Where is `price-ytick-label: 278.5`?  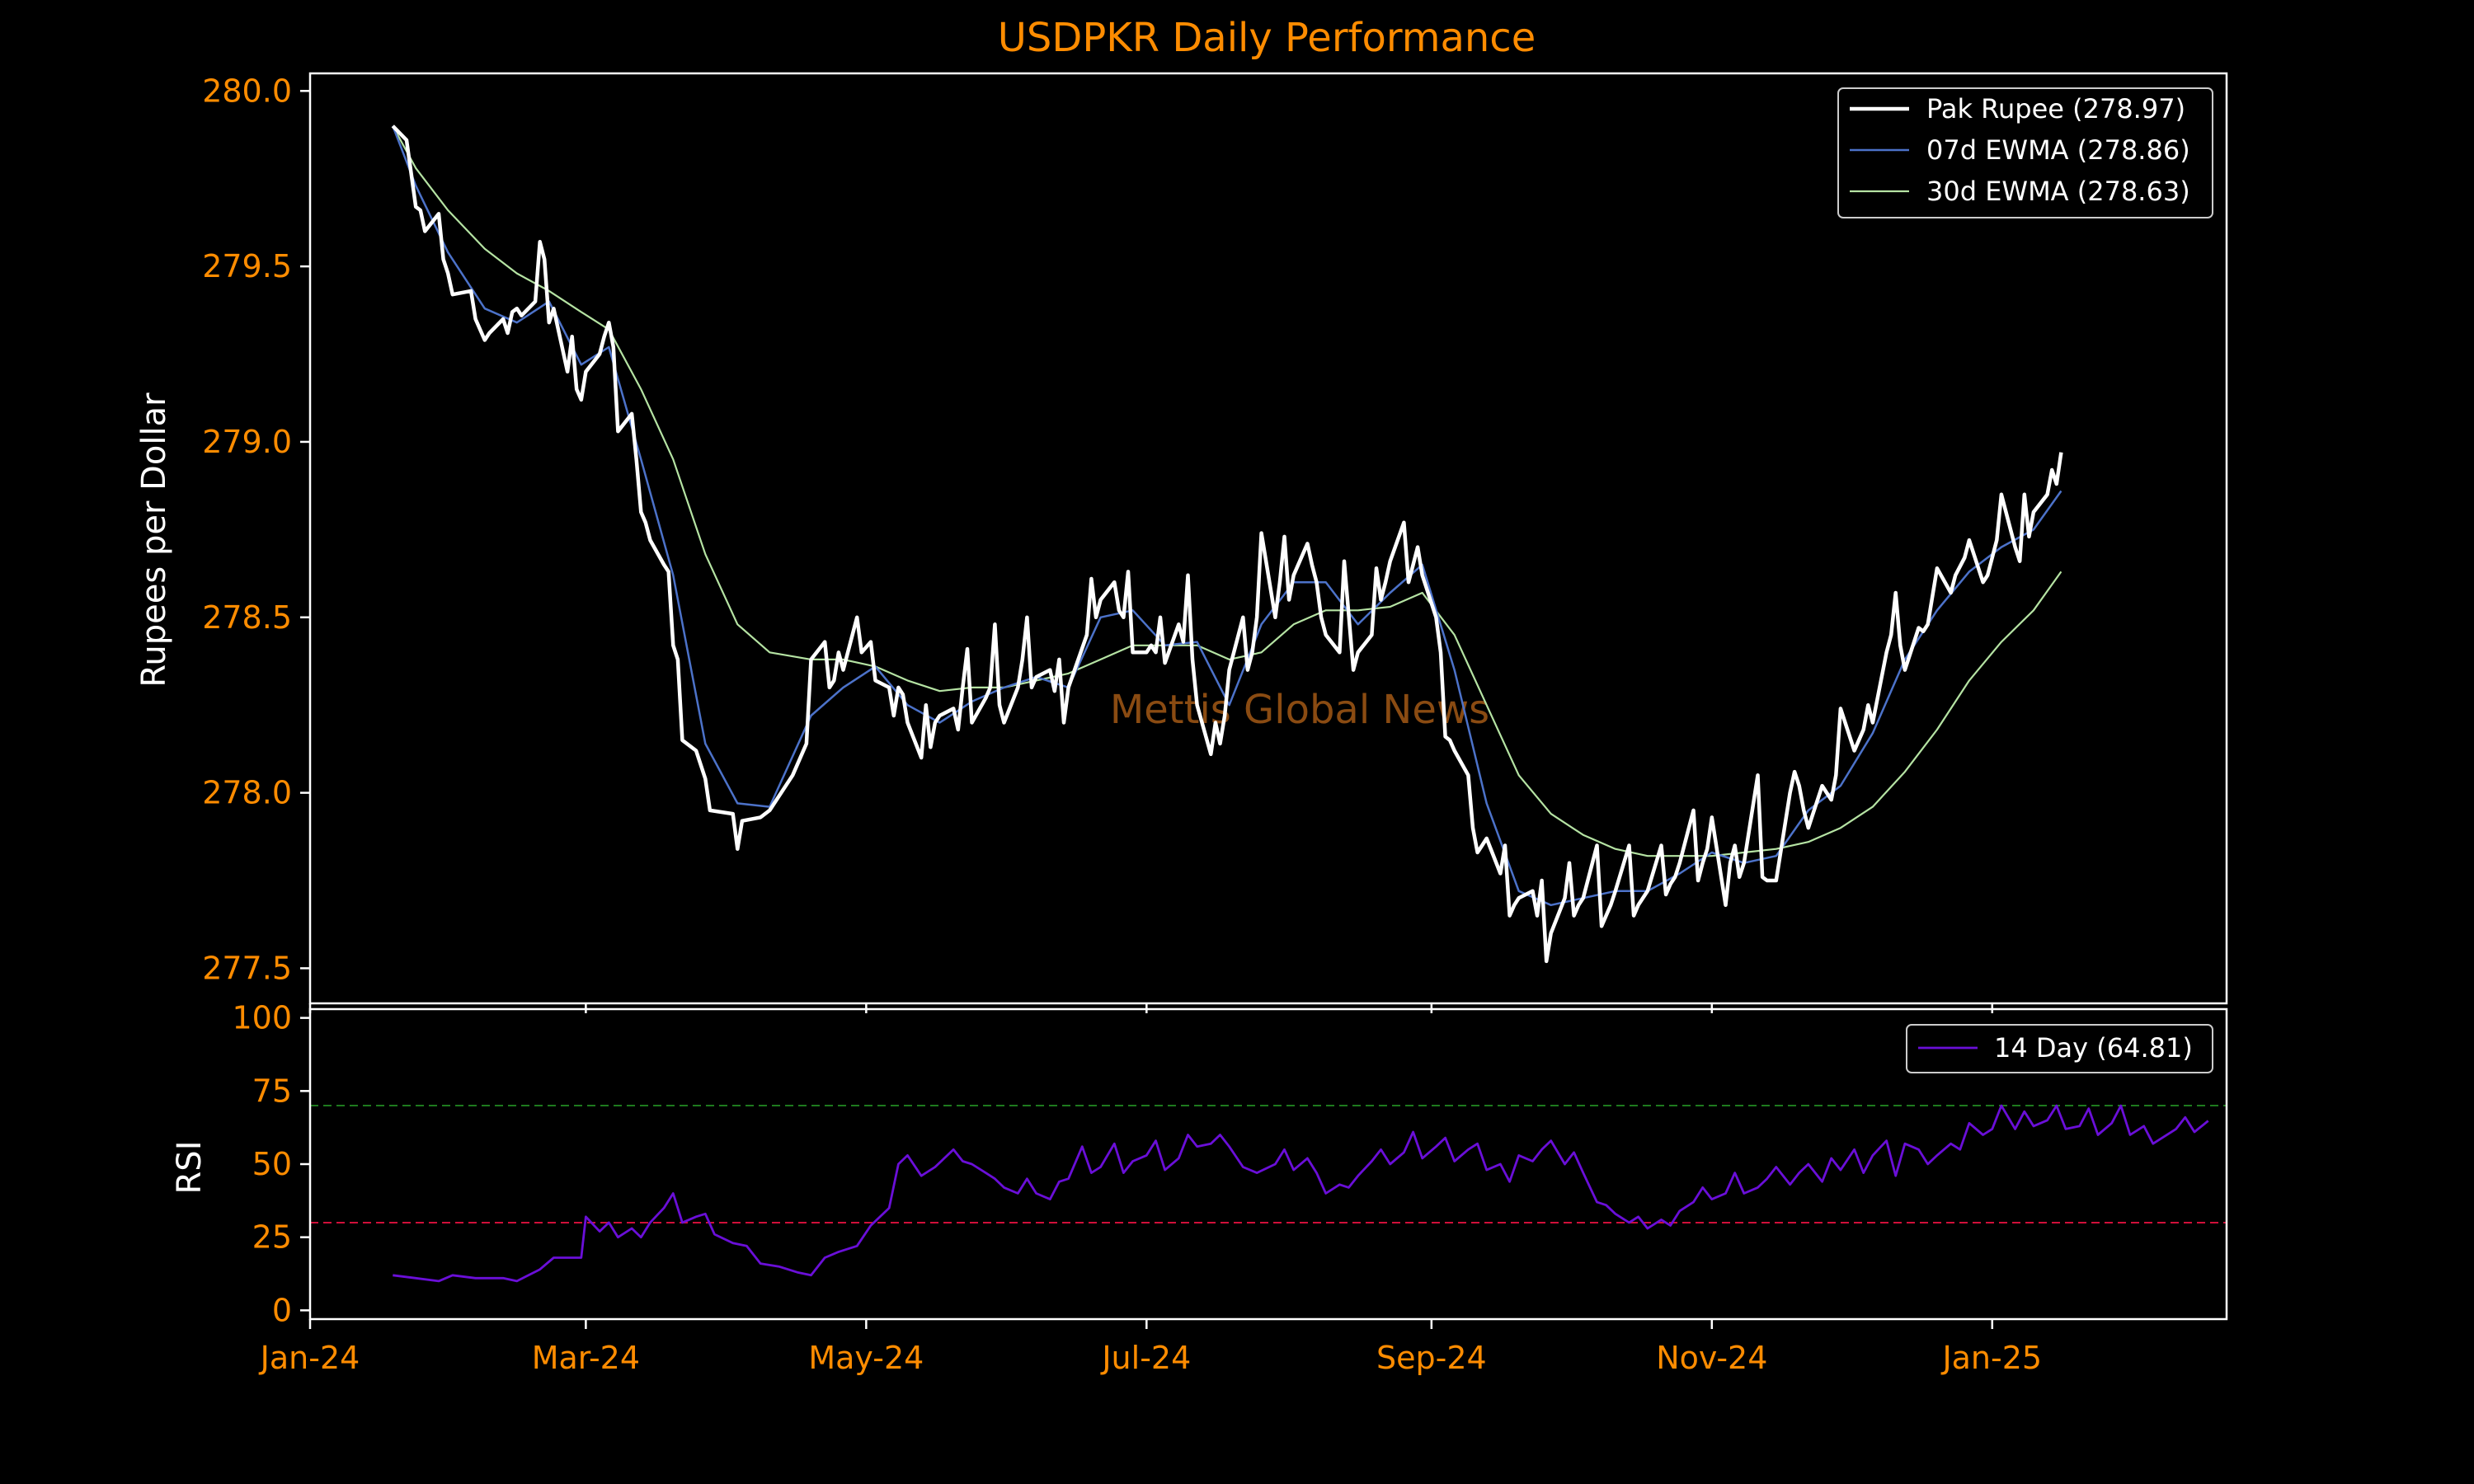
price-ytick-label: 278.5 is located at coordinates (247, 617).